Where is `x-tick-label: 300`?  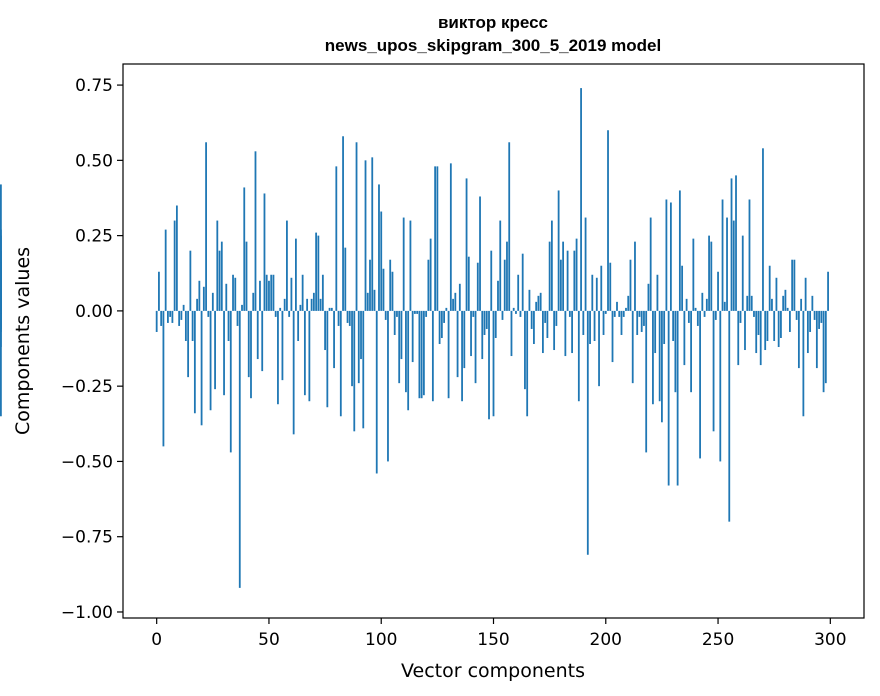 x-tick-label: 300 is located at coordinates (830, 640).